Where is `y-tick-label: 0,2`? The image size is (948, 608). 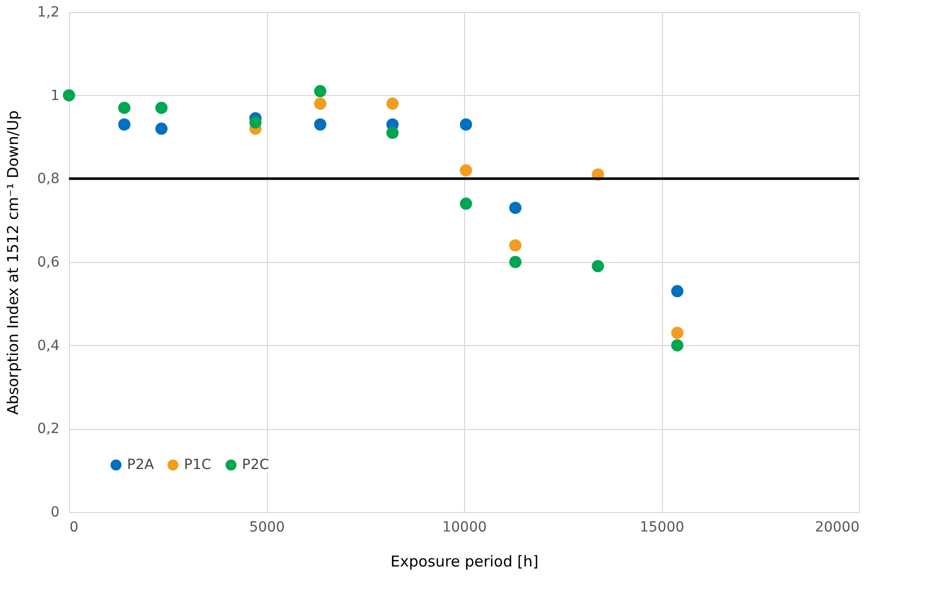 y-tick-label: 0,2 is located at coordinates (48, 429).